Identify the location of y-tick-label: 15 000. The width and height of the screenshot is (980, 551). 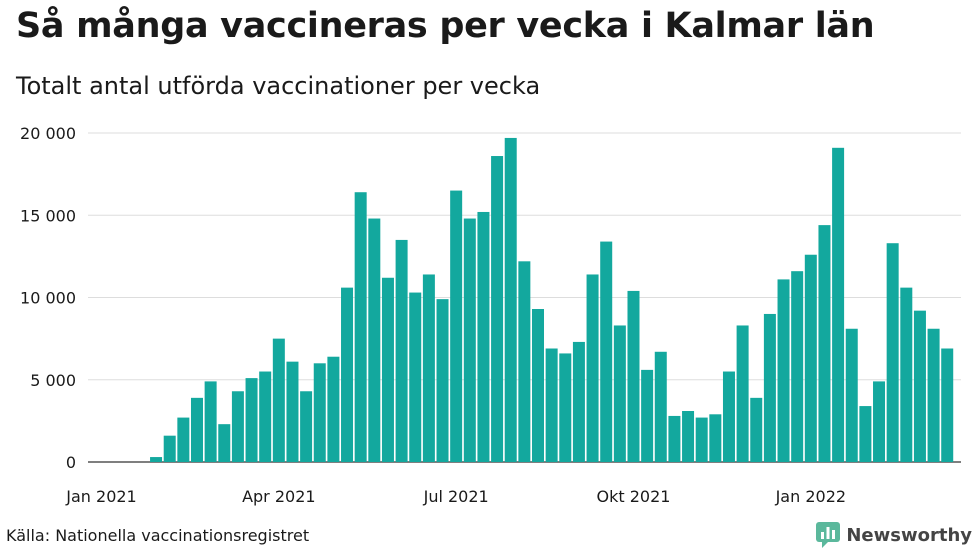
(48, 215).